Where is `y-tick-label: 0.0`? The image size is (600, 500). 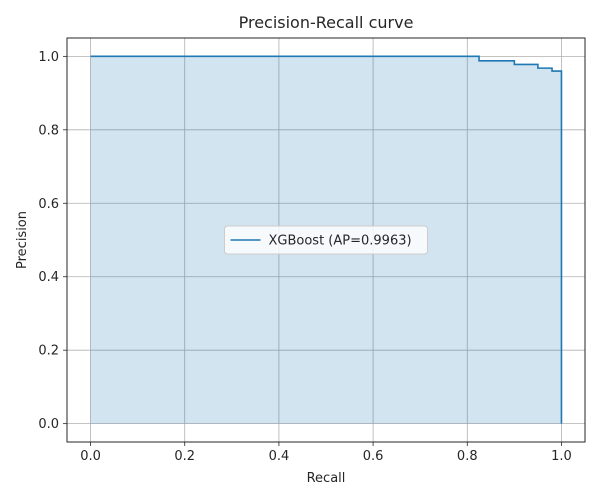
y-tick-label: 0.0 is located at coordinates (48, 424).